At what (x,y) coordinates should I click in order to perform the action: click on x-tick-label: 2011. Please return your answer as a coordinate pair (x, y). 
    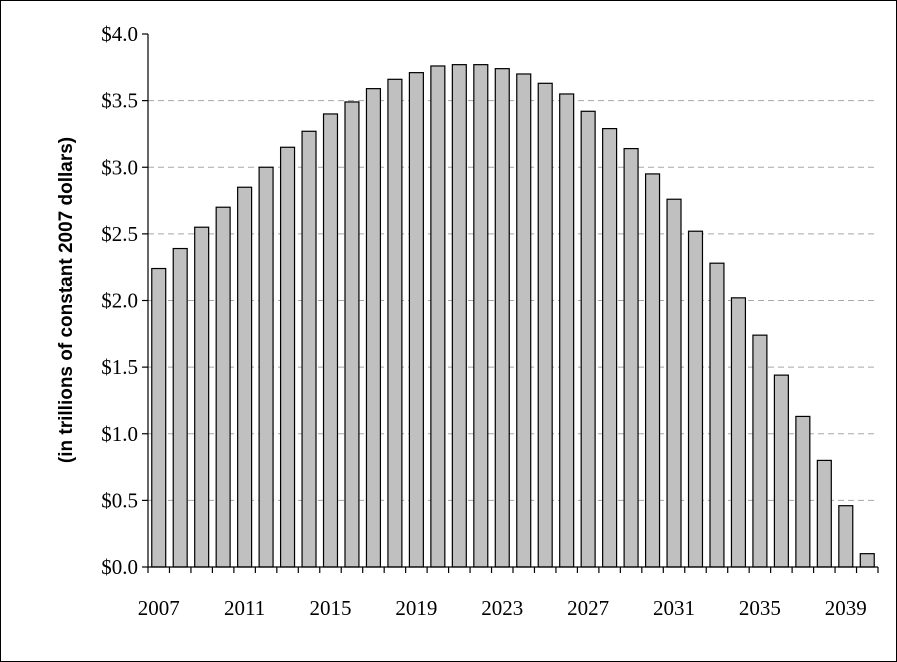
    Looking at the image, I should click on (244, 608).